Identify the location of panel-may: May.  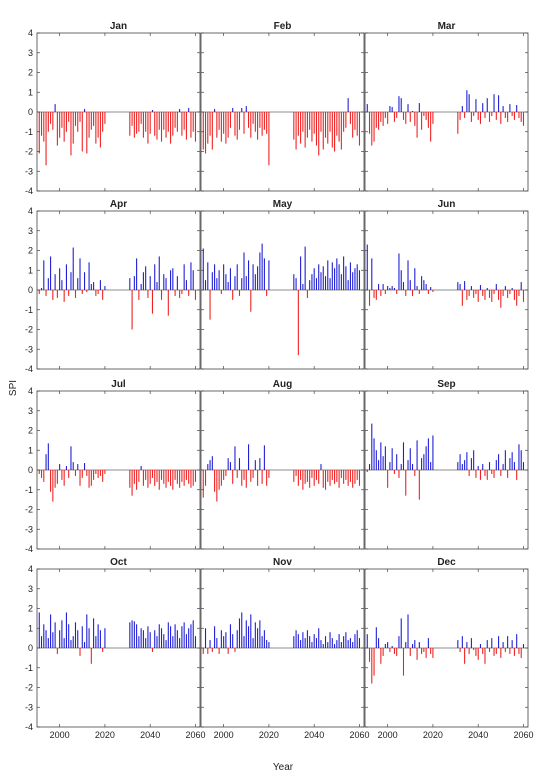
(282, 284).